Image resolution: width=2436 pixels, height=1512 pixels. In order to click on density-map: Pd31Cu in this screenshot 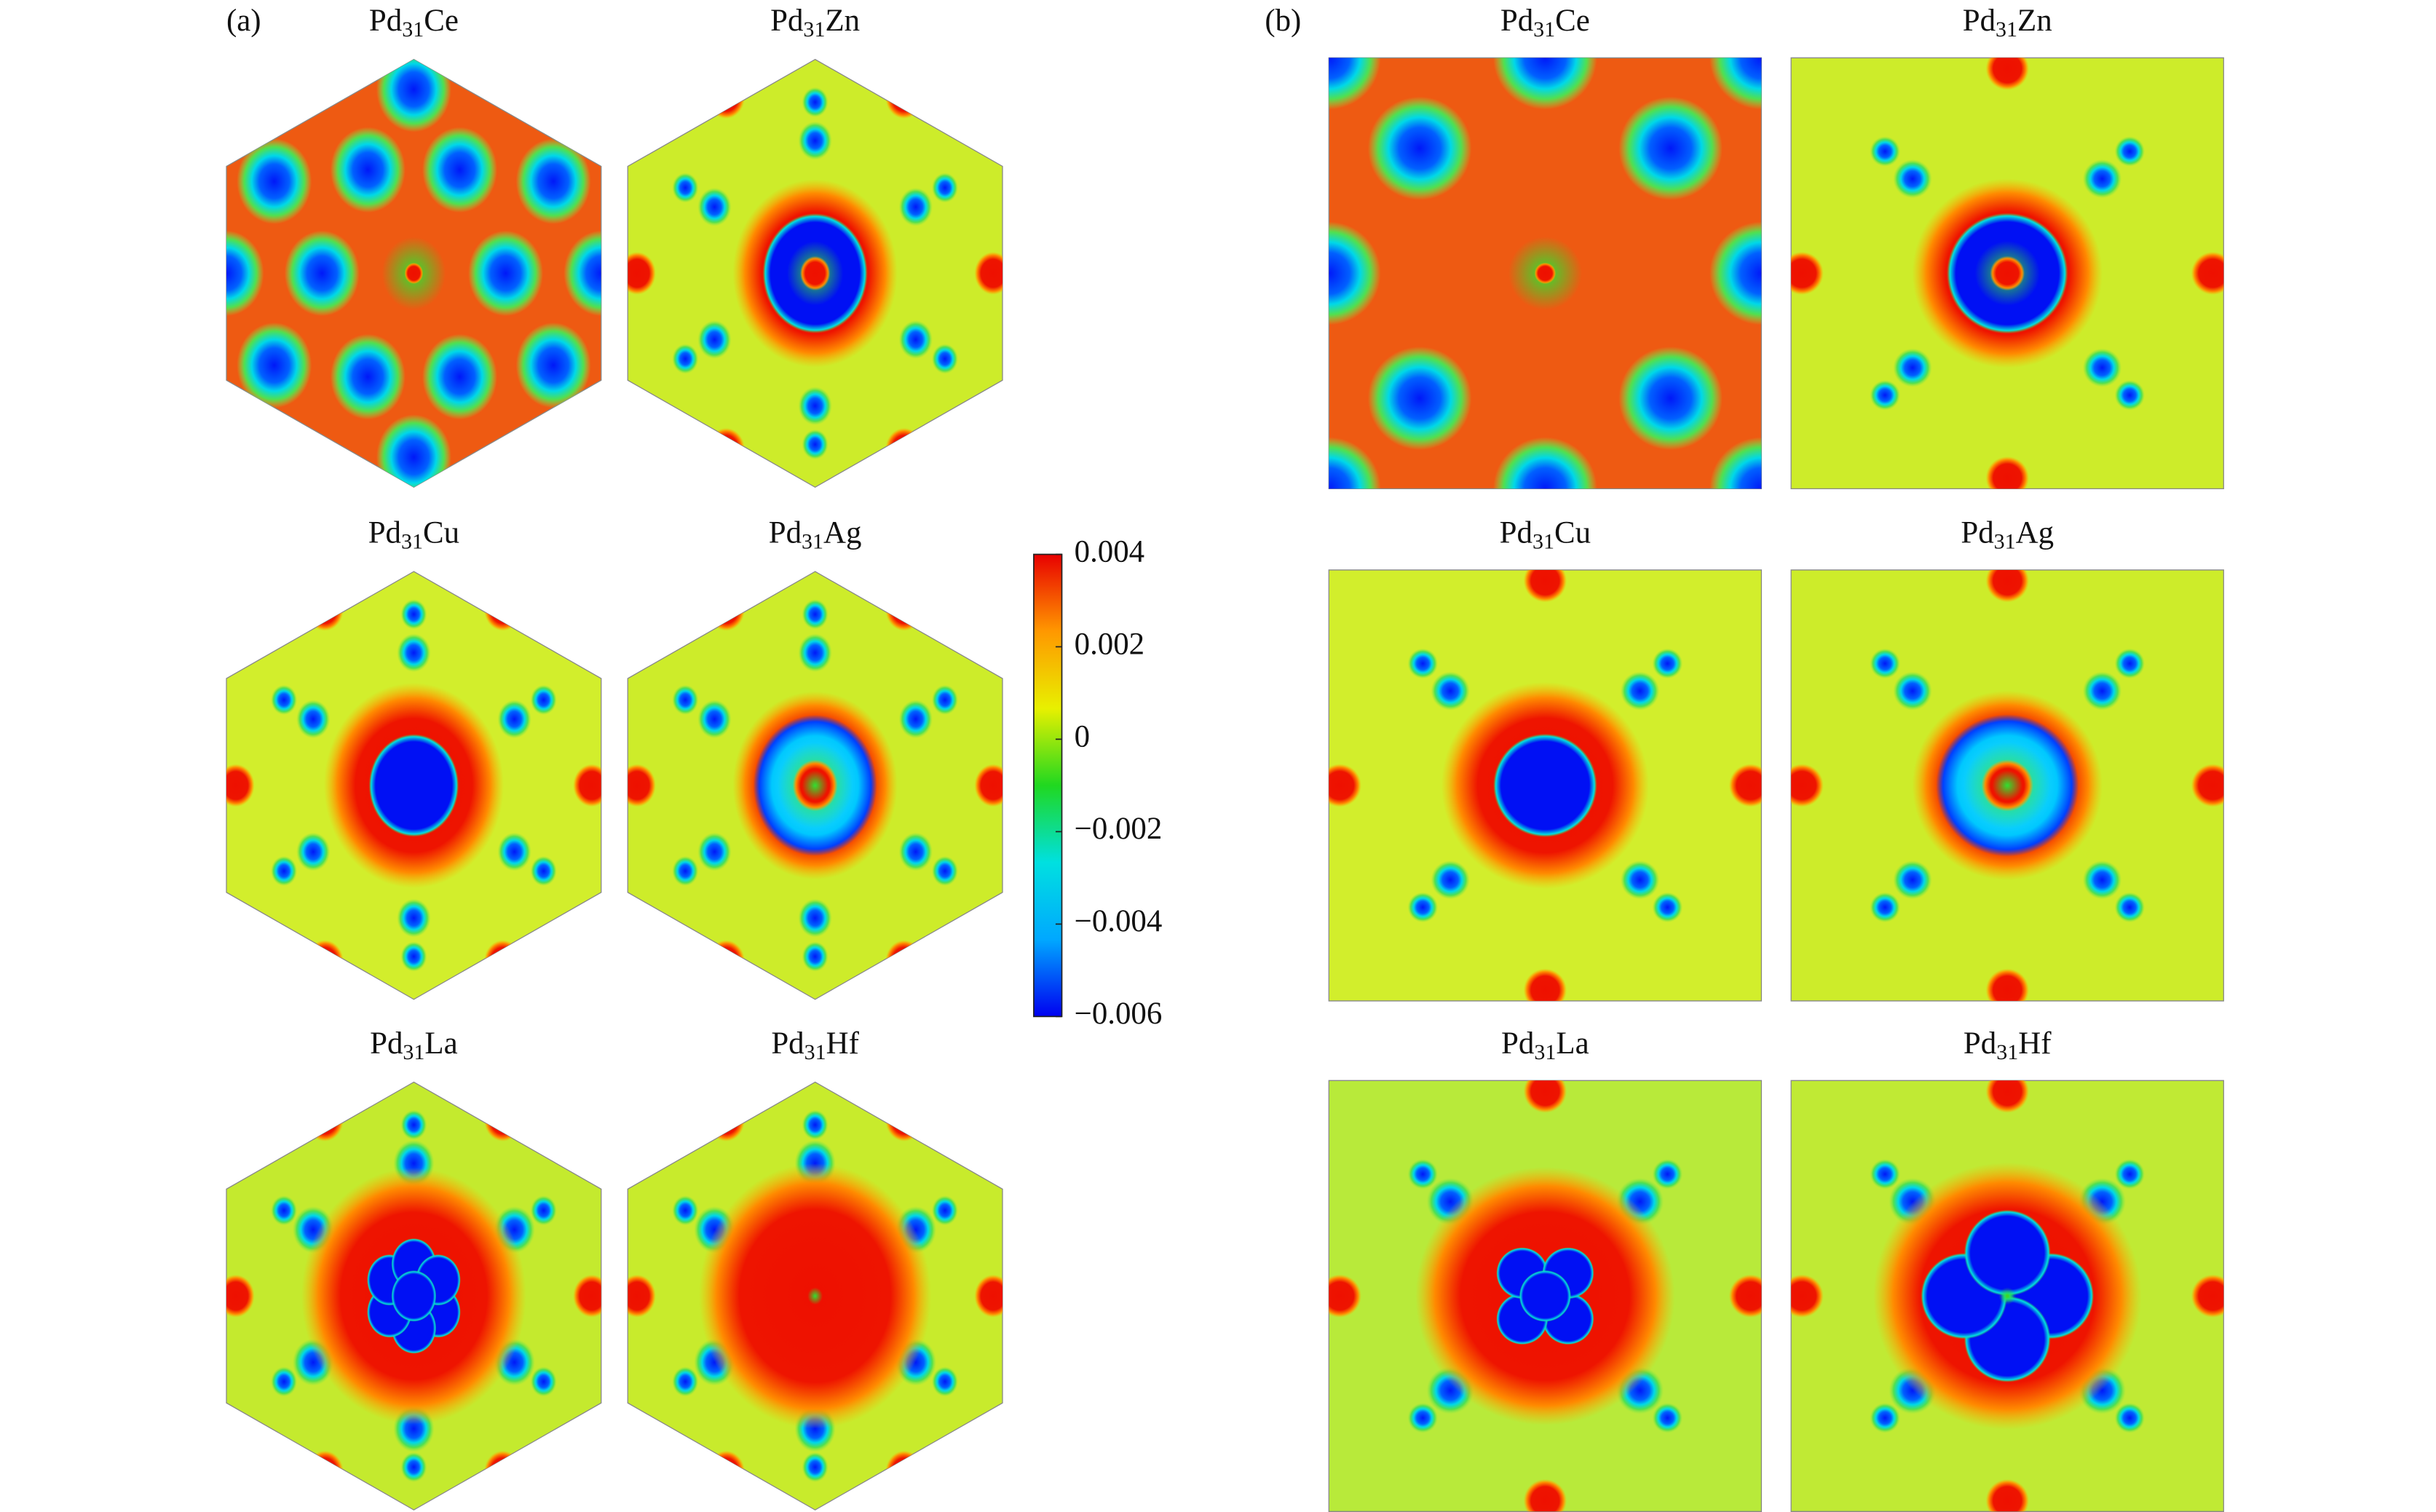, I will do `click(1545, 759)`.